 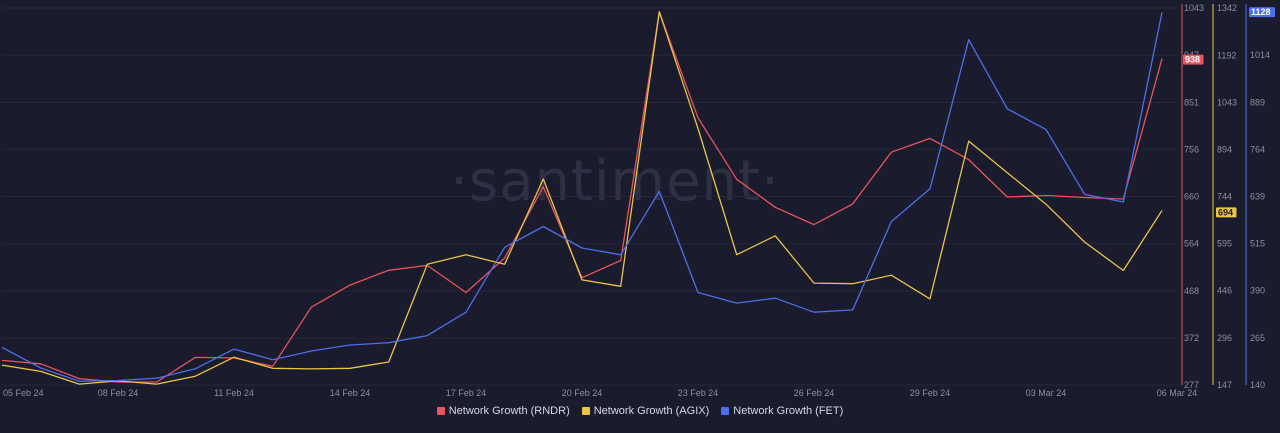 I want to click on legend-item-fet: Network Growth (FET), so click(x=782, y=411).